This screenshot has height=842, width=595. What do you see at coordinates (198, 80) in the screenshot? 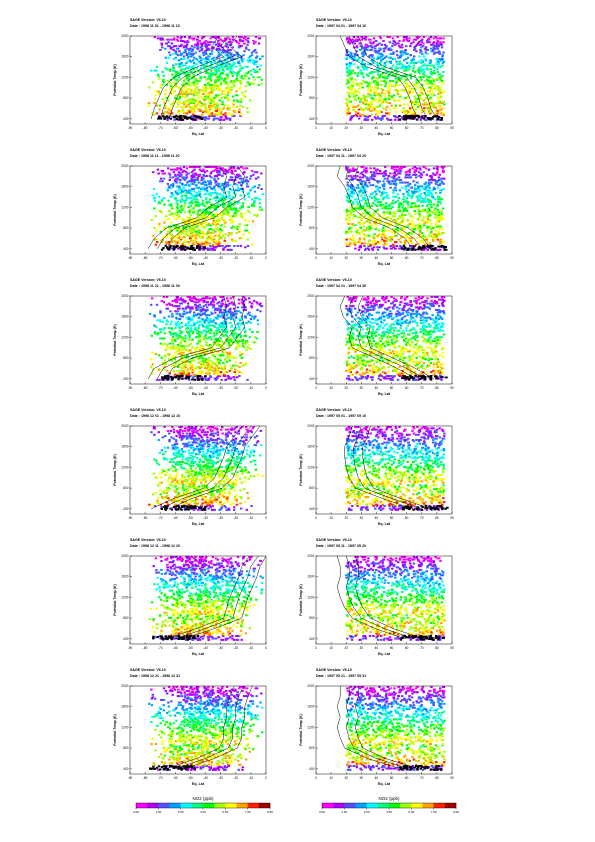
I see `plot-frame` at bounding box center [198, 80].